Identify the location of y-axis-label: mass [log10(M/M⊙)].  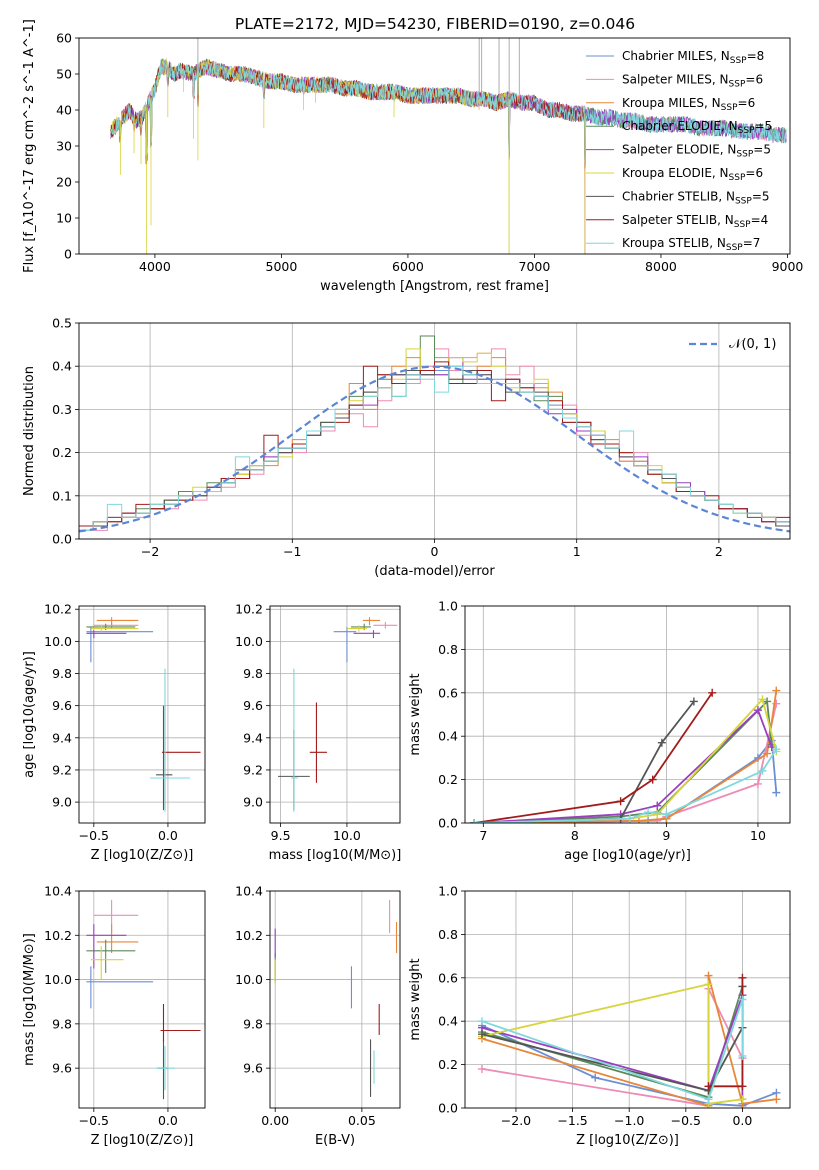
(29, 999).